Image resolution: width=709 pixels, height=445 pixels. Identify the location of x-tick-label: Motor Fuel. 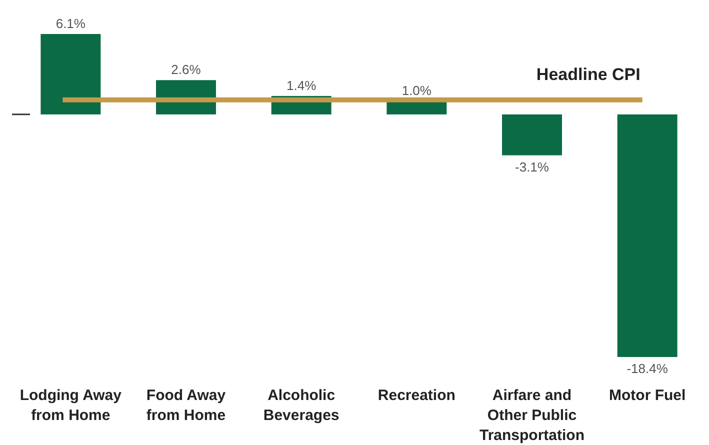
(647, 395).